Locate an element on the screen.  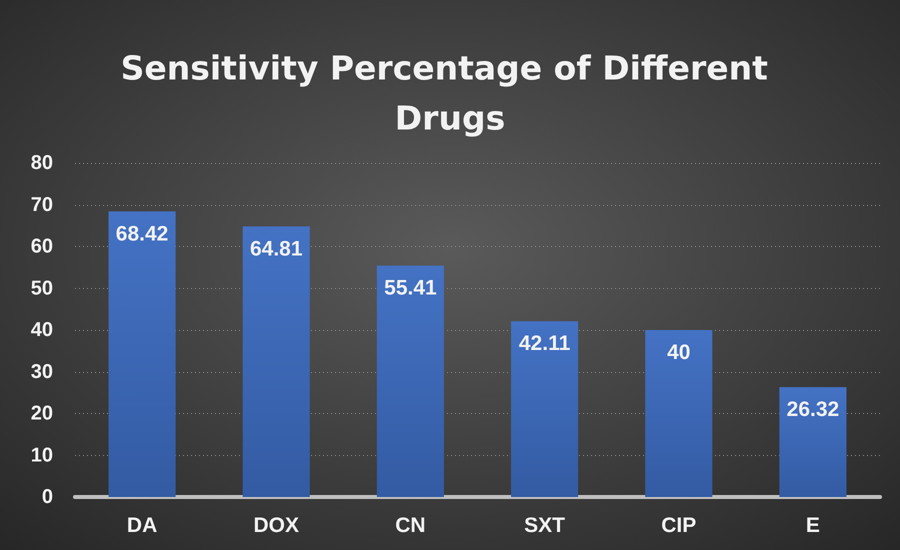
x-tick-label: CN is located at coordinates (410, 525).